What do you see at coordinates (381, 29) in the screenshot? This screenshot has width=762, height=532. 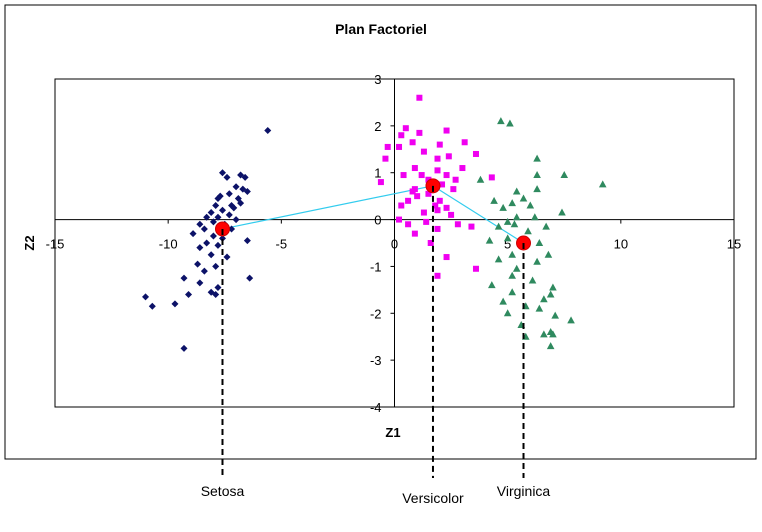 I see `chart-title: Plan Factoriel` at bounding box center [381, 29].